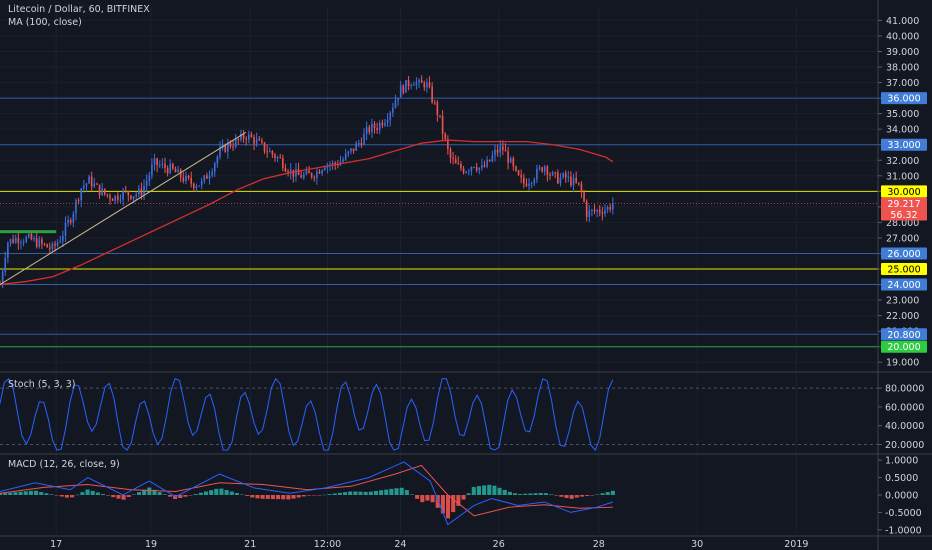  I want to click on macd-pane, so click(307, 493).